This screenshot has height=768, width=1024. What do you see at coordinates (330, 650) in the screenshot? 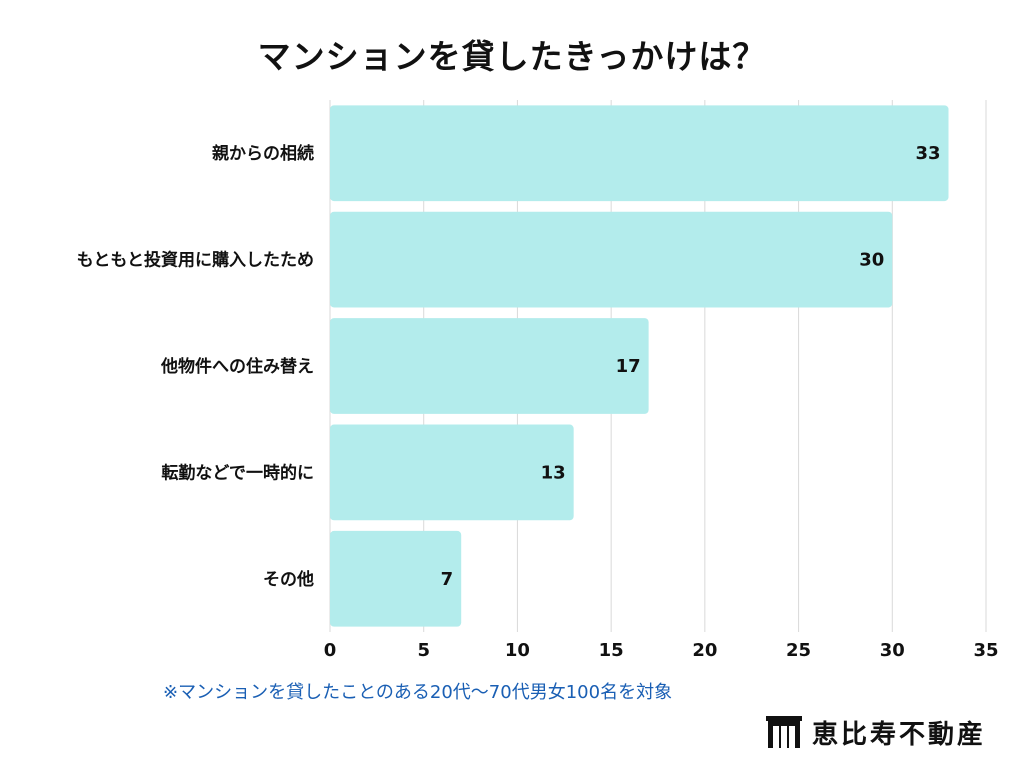
I see `x-tick-label: 0` at bounding box center [330, 650].